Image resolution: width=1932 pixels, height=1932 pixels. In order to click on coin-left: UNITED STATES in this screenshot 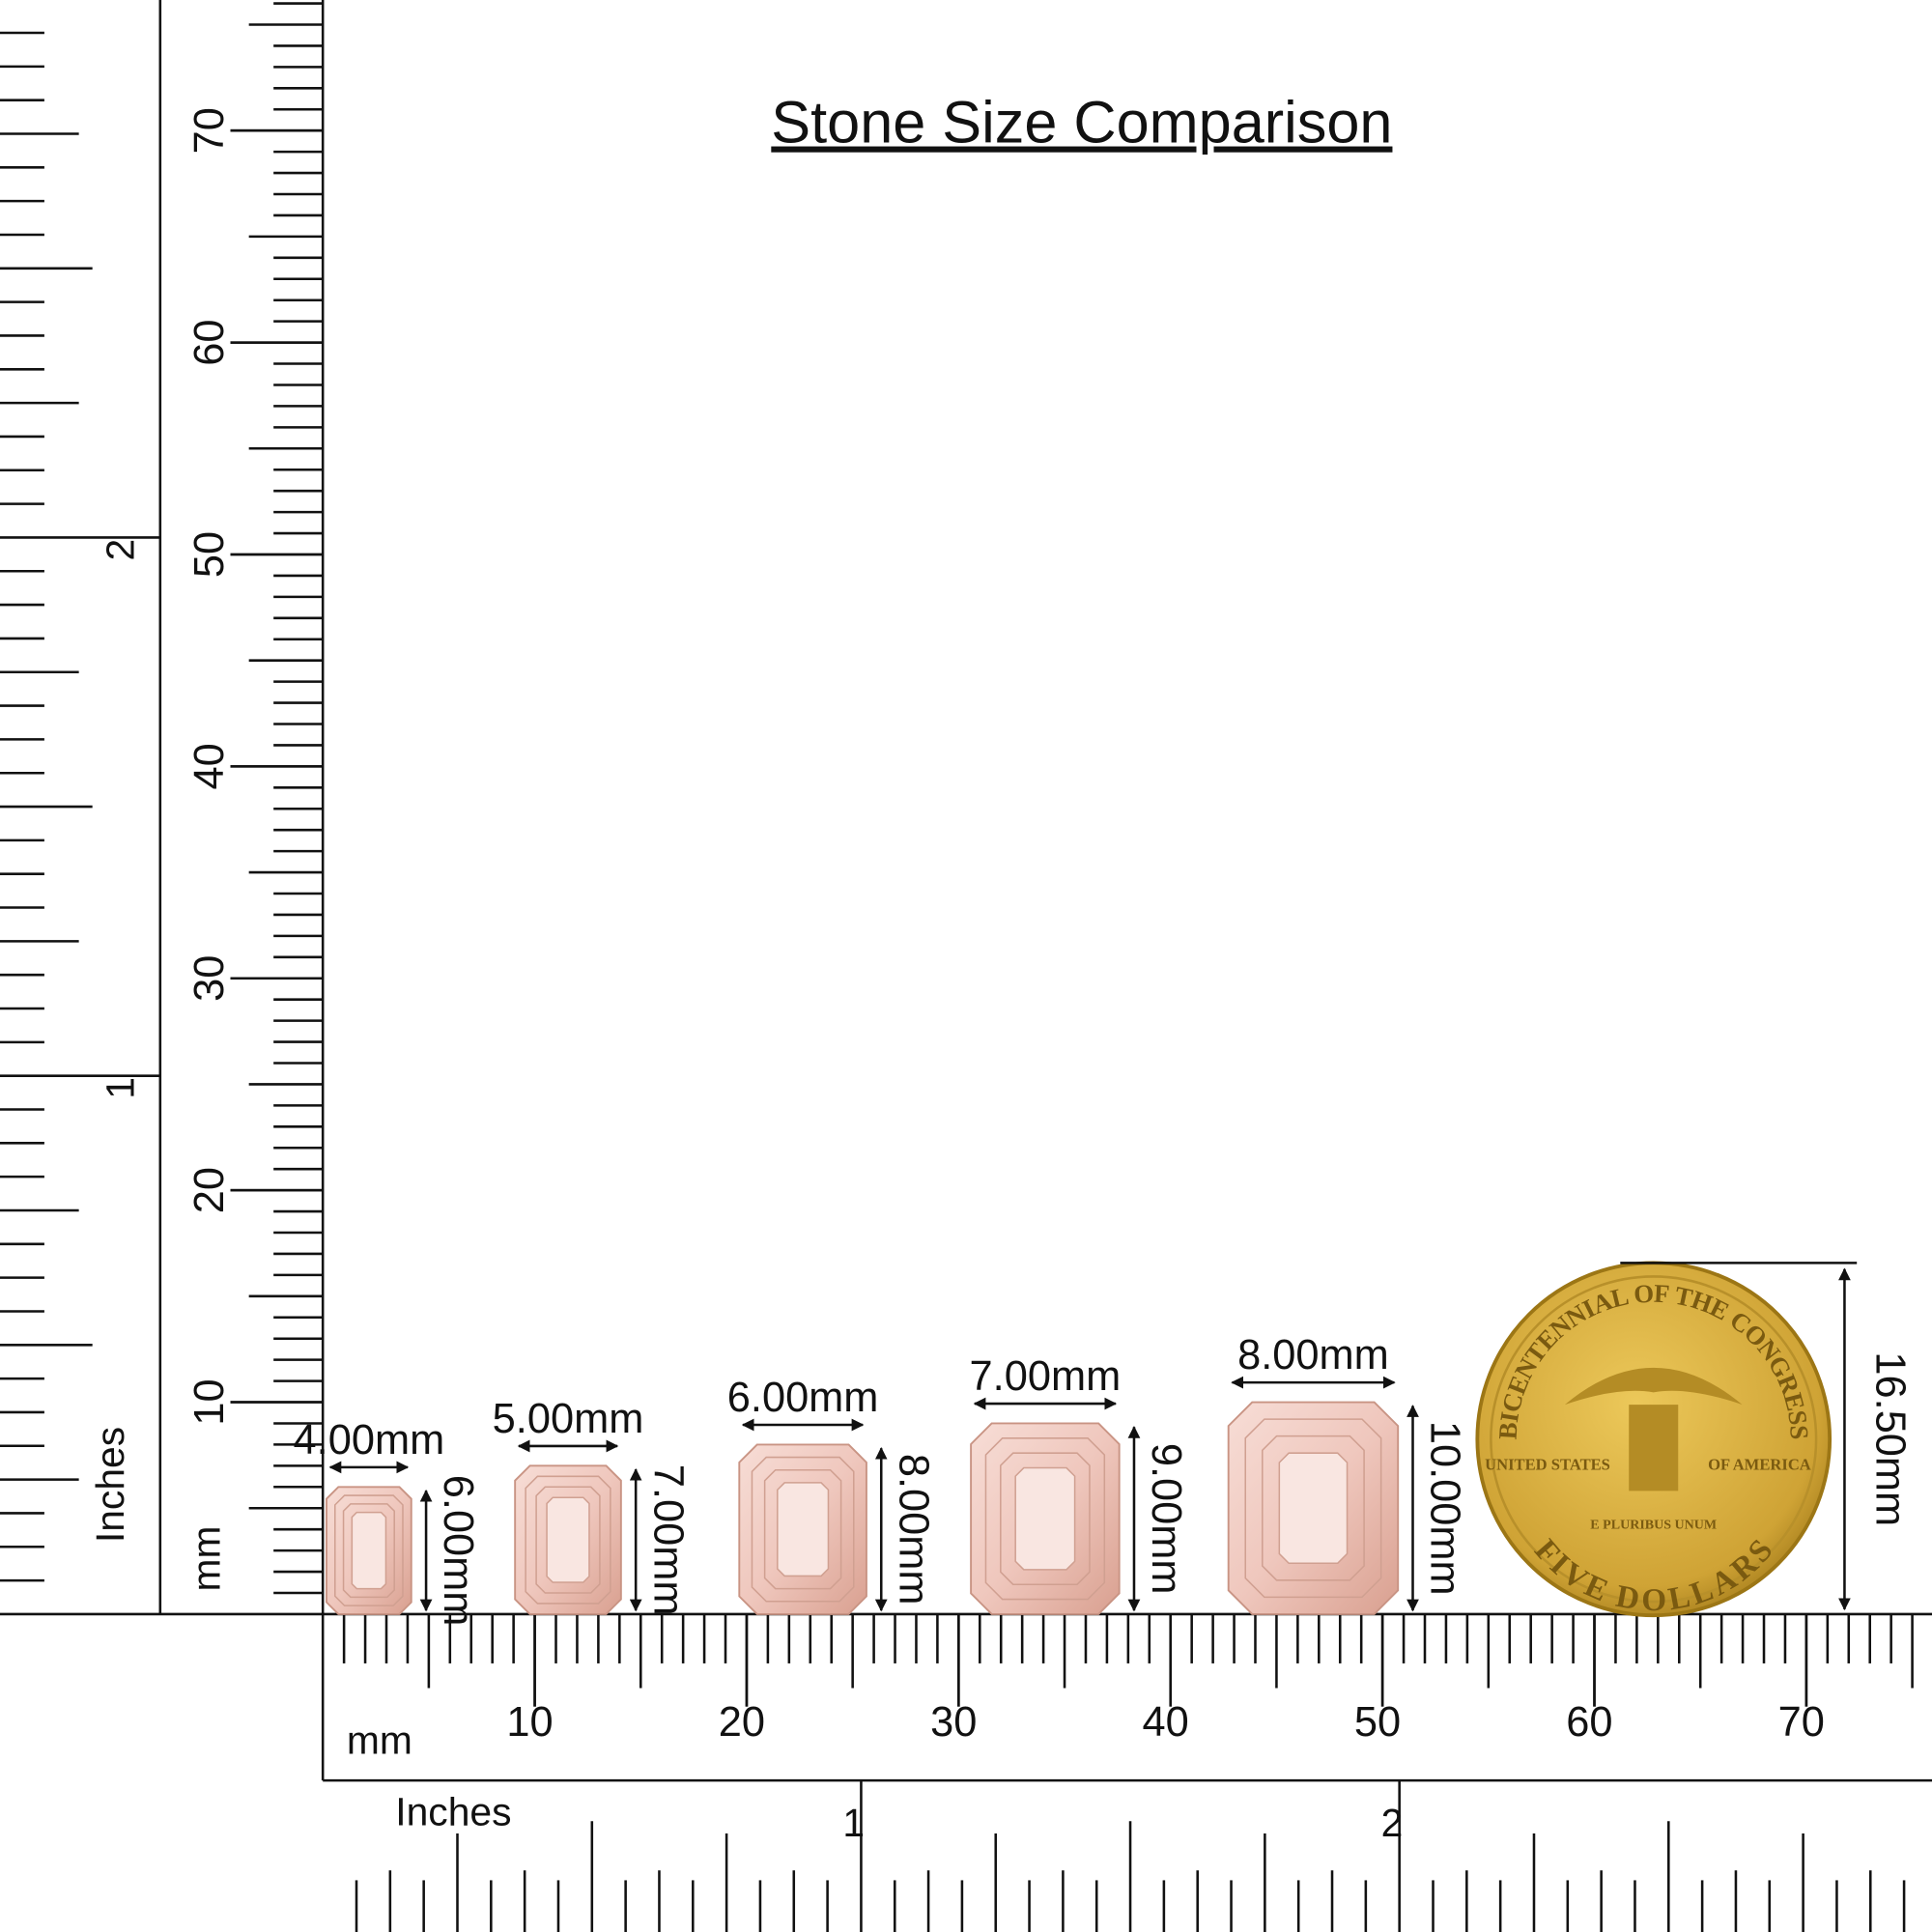, I will do `click(1547, 1465)`.